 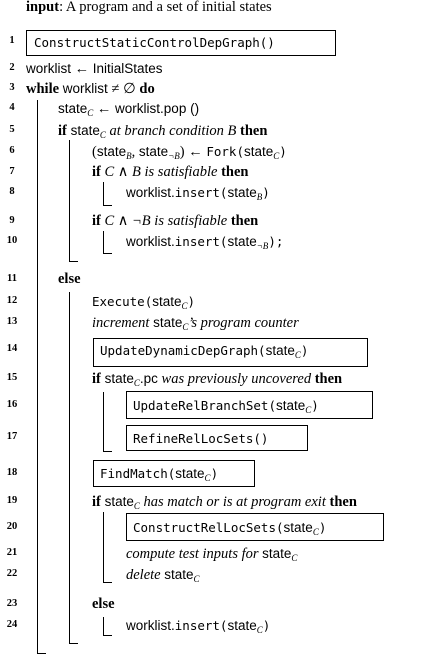 What do you see at coordinates (12, 573) in the screenshot?
I see `line-number: 22` at bounding box center [12, 573].